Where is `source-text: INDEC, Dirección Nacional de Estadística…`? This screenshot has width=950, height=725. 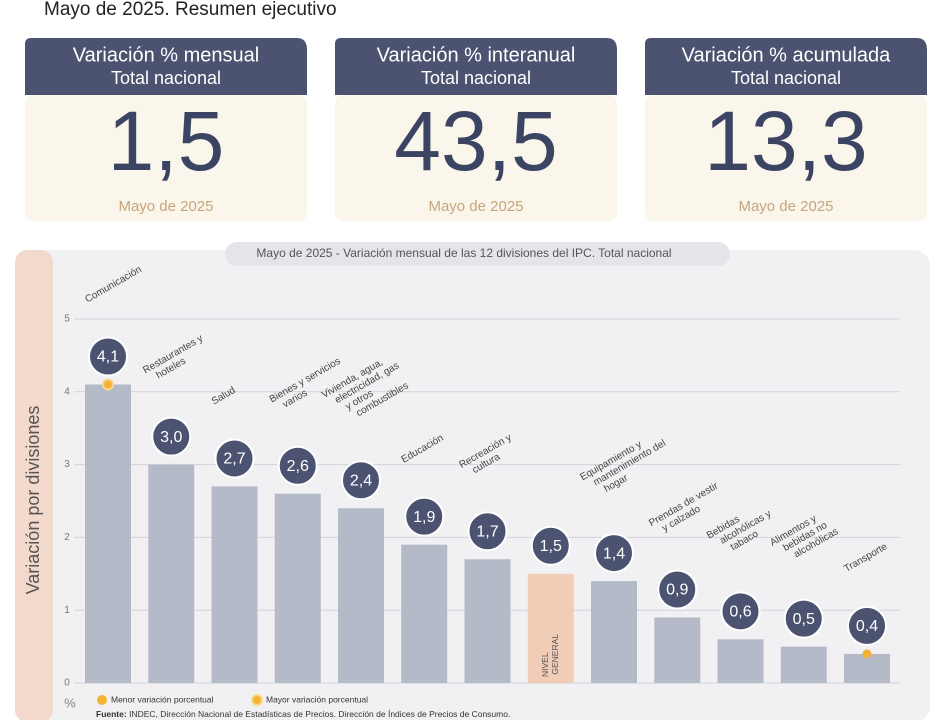 source-text: INDEC, Dirección Nacional de Estadística… is located at coordinates (319, 714).